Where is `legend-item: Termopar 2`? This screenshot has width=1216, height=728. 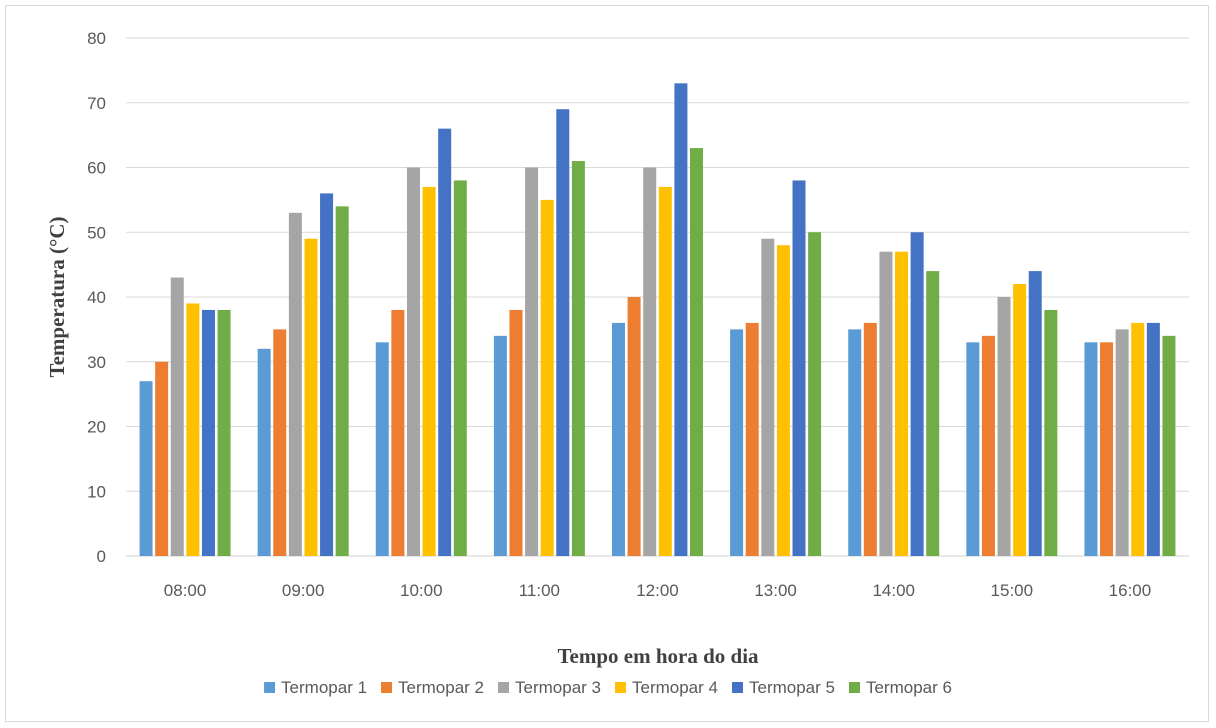 legend-item: Termopar 2 is located at coordinates (432, 687).